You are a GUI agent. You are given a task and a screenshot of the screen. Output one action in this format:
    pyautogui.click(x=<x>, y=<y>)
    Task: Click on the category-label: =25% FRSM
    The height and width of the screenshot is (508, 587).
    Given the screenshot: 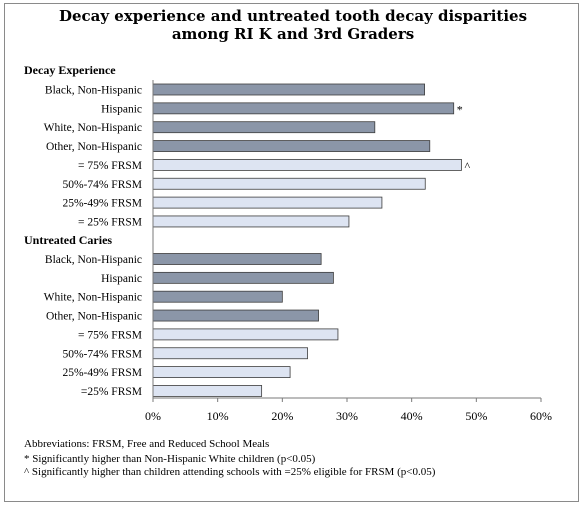 What is the action you would take?
    pyautogui.click(x=111, y=392)
    